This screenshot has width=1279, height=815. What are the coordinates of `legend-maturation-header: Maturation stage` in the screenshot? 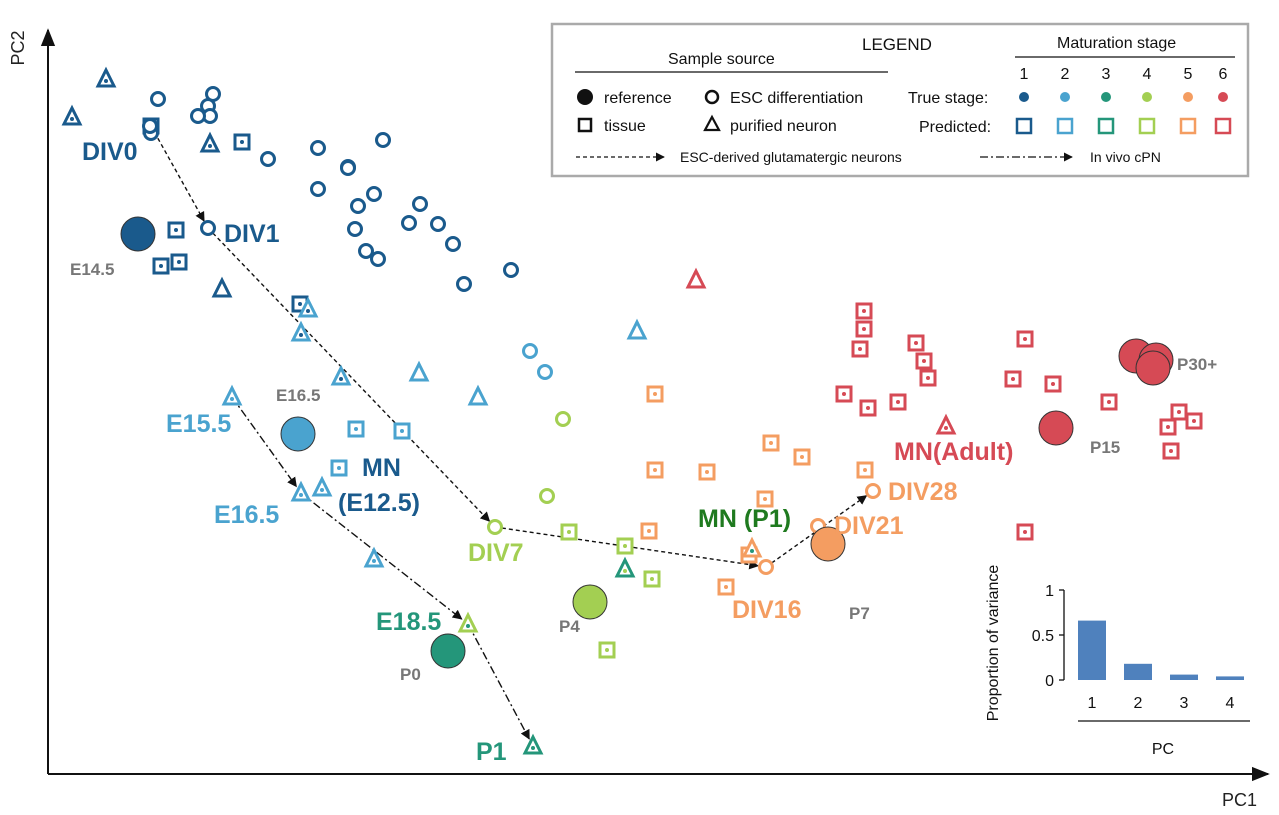 It's located at (1116, 43).